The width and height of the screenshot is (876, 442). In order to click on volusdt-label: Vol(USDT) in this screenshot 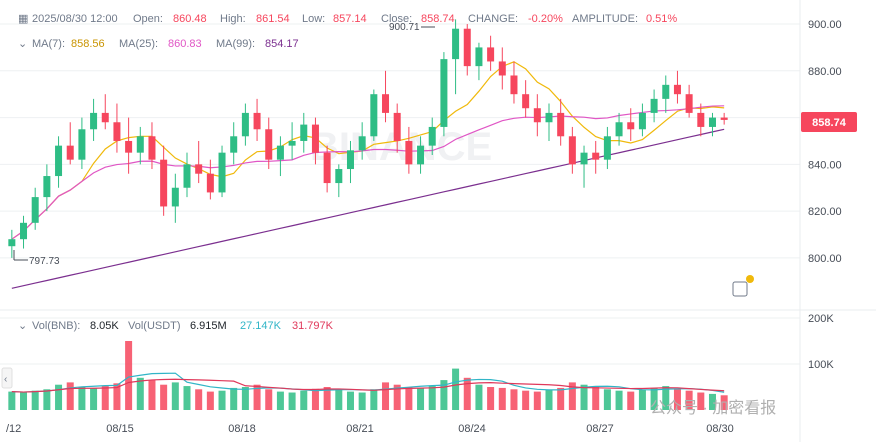, I will do `click(154, 326)`.